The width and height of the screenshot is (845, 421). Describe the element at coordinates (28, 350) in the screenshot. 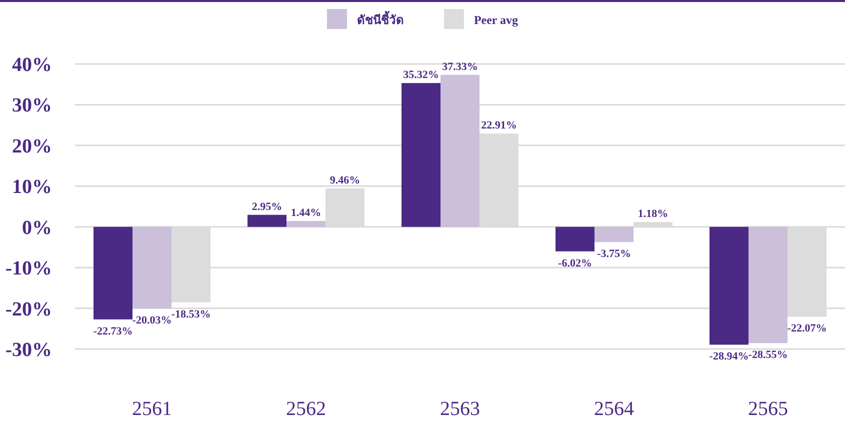

I see `y-tick-label: -30%` at that location.